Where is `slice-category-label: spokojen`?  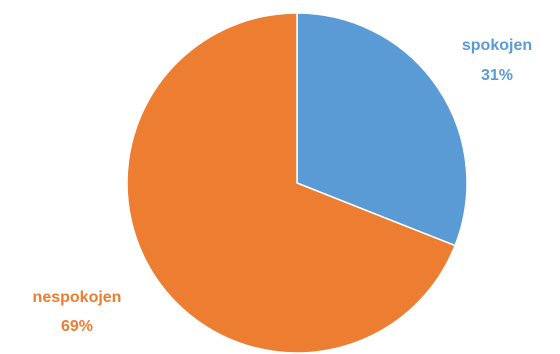
slice-category-label: spokojen is located at coordinates (497, 45).